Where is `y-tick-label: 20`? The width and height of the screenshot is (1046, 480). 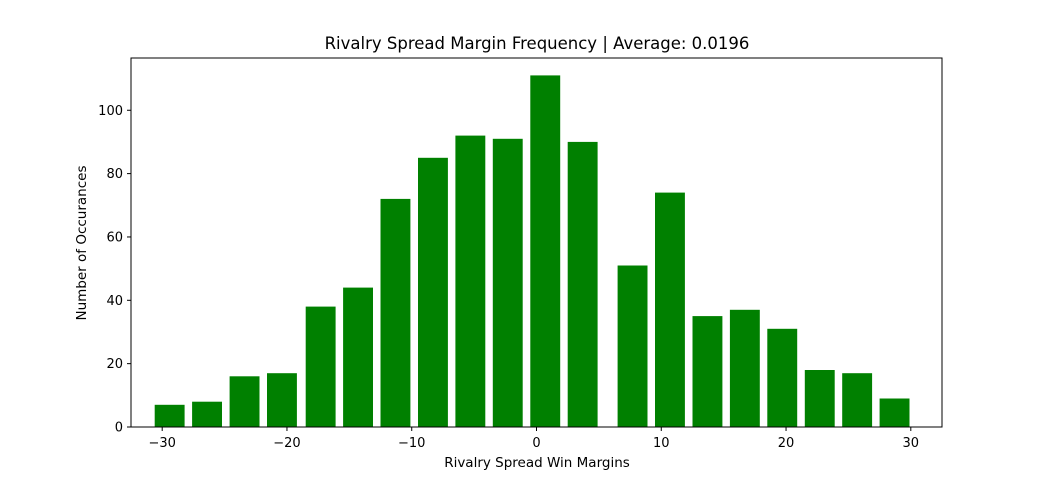 y-tick-label: 20 is located at coordinates (114, 364).